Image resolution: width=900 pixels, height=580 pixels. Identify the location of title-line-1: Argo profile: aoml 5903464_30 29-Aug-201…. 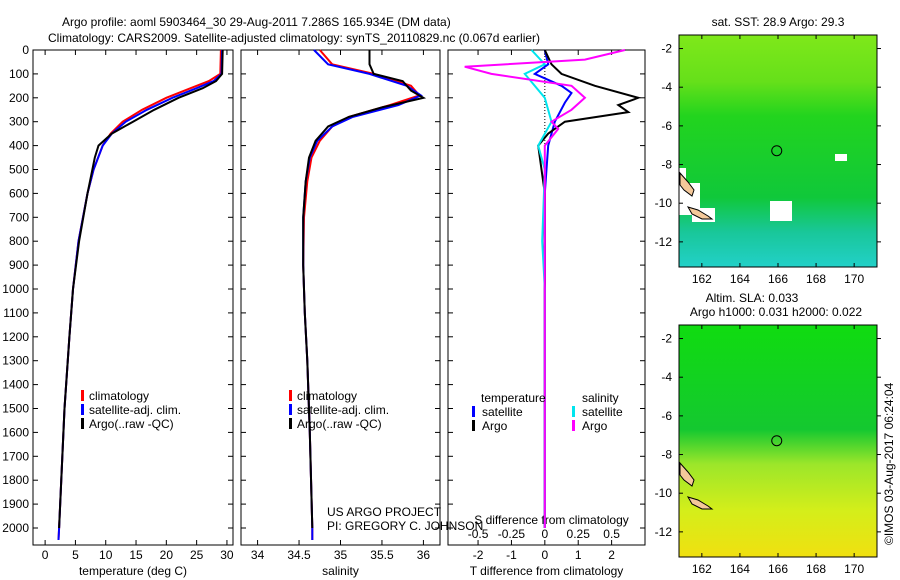
(256, 22).